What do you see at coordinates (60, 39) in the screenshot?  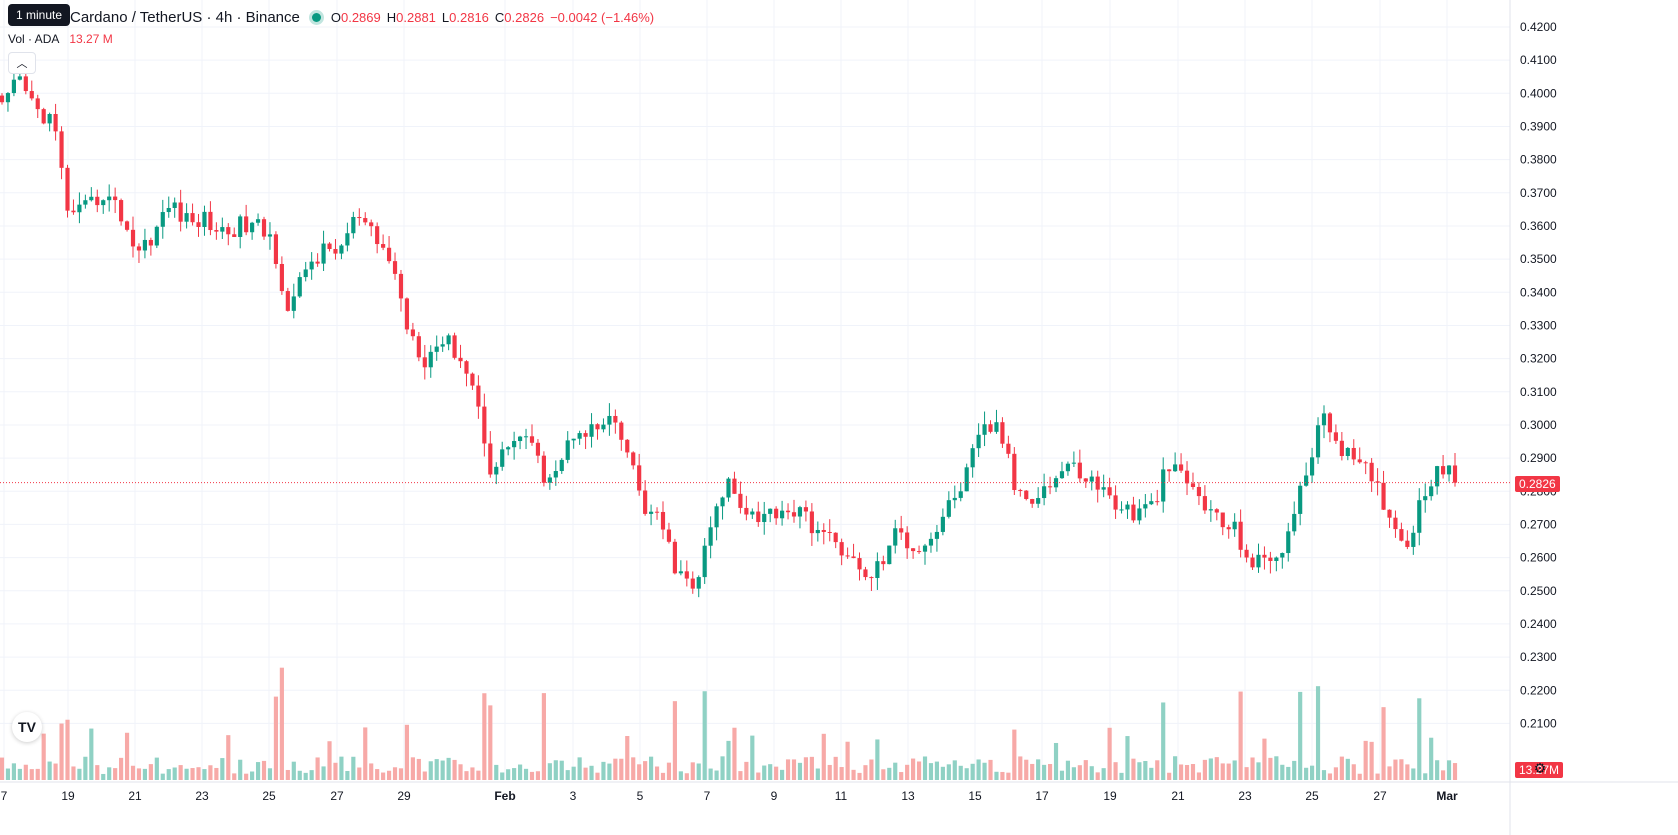 I see `volume-legend: Vol · ADA 13.27 M` at bounding box center [60, 39].